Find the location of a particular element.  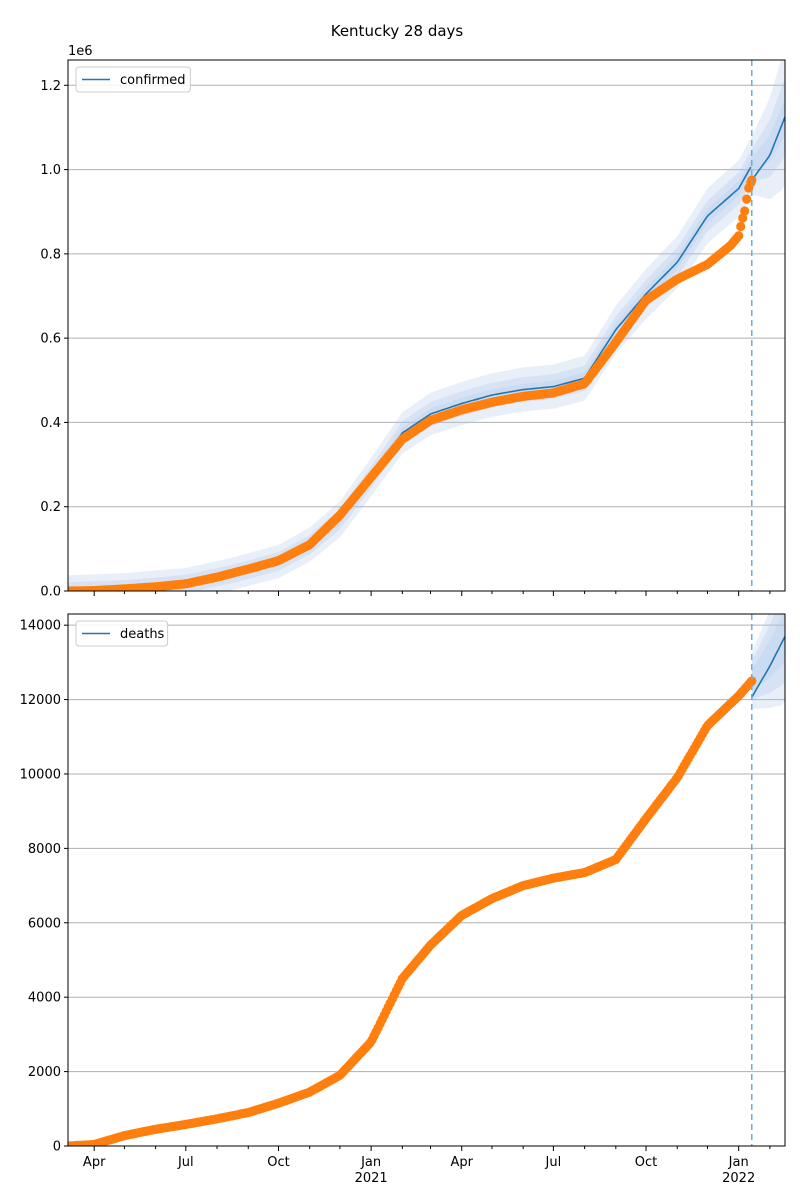

y-tick-label: 4000 is located at coordinates (44, 998).